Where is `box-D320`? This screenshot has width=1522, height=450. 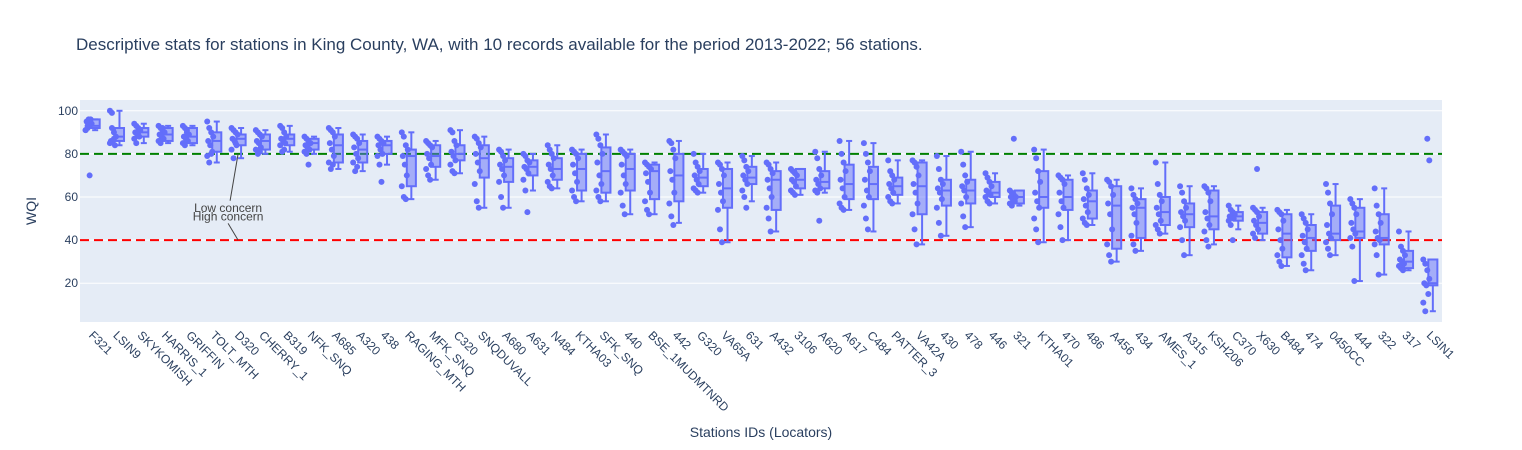 box-D320 is located at coordinates (237, 143).